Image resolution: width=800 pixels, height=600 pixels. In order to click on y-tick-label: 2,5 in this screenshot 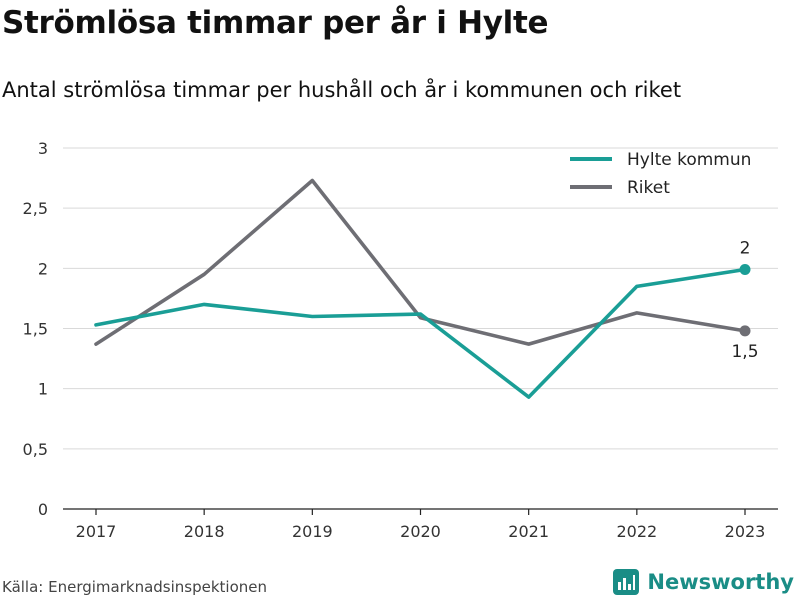, I will do `click(35, 208)`.